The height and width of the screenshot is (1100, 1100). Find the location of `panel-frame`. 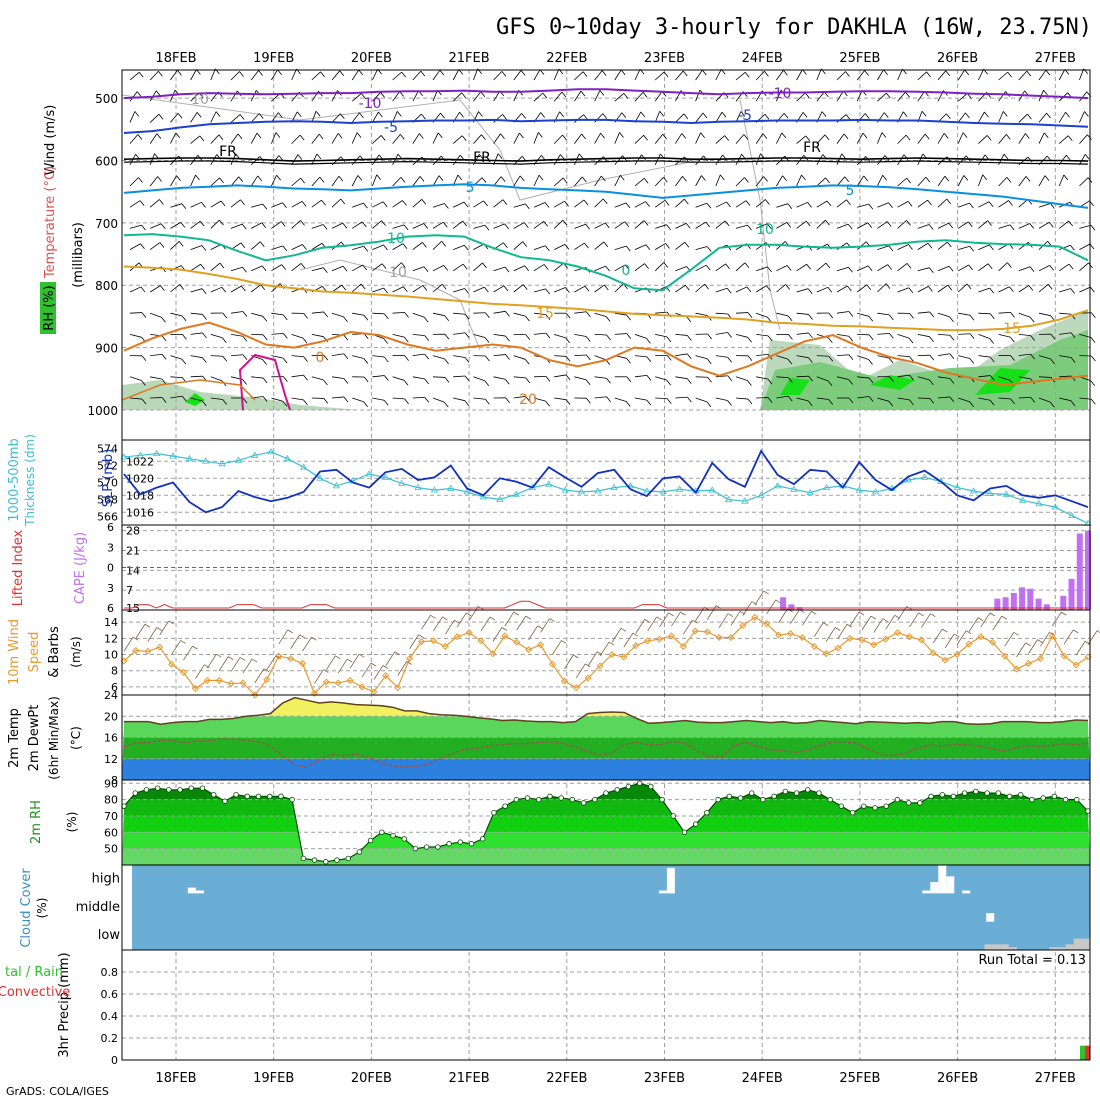

panel-frame is located at coordinates (606, 1005).